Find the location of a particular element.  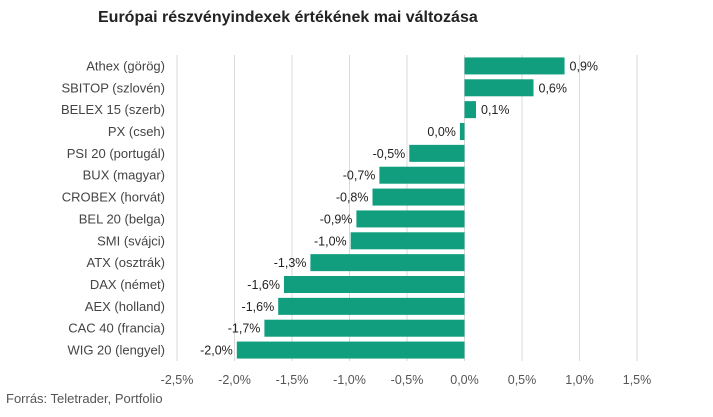

data-label: 0,0% is located at coordinates (441, 132).